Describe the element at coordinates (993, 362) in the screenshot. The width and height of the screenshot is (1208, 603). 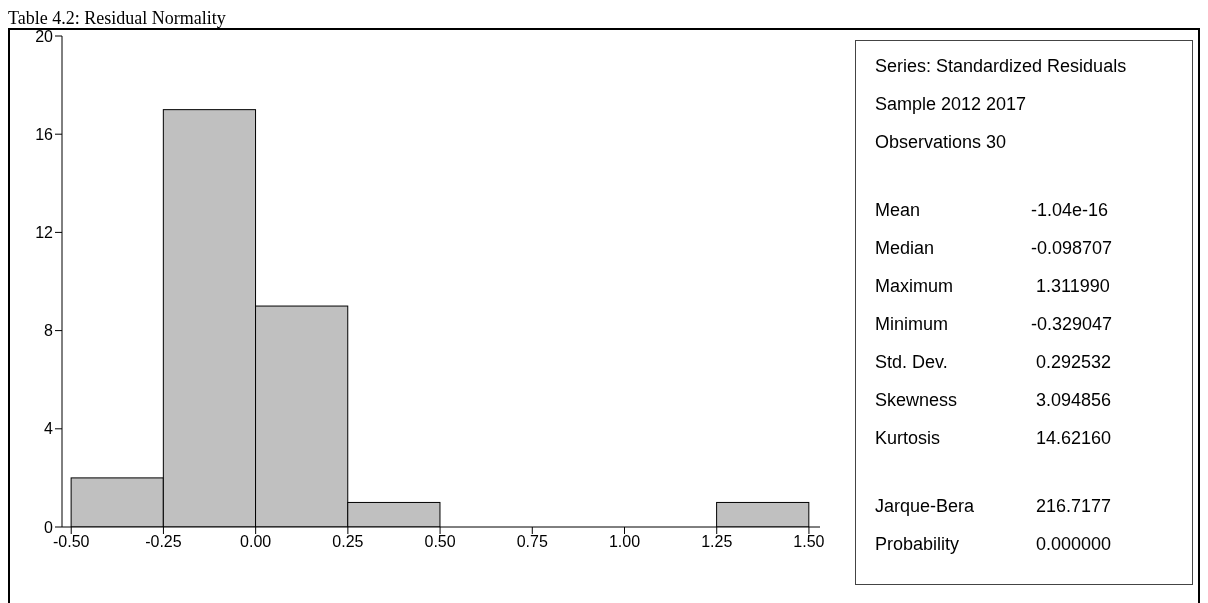
I see `text: Std. Dev. 0.292532` at that location.